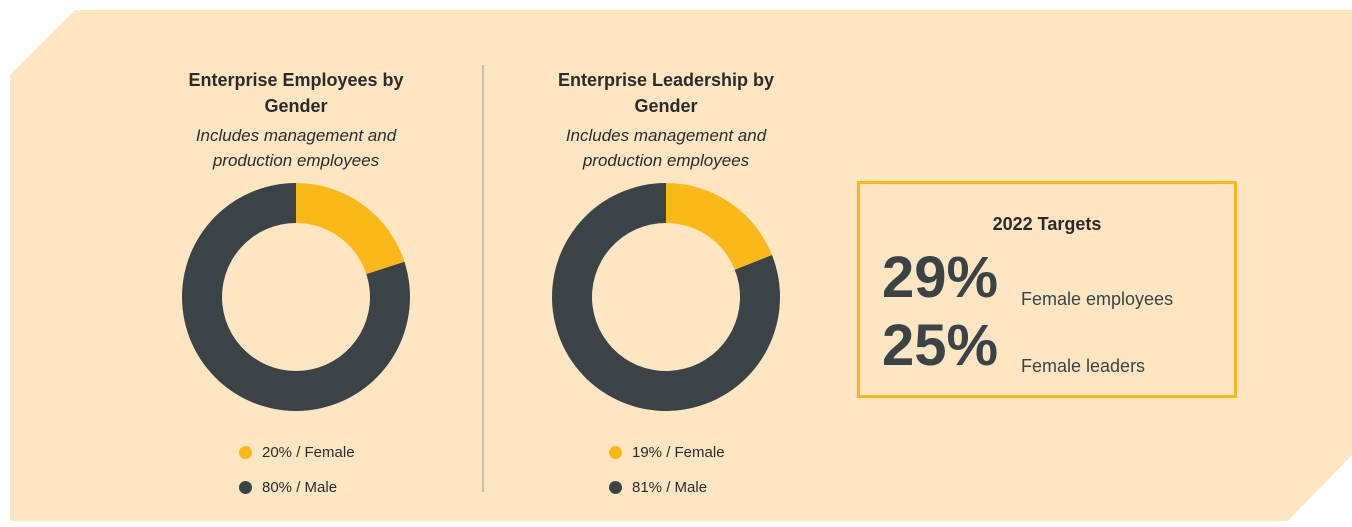 This screenshot has width=1352, height=527. What do you see at coordinates (1097, 299) in the screenshot?
I see `target-label: Female employees` at bounding box center [1097, 299].